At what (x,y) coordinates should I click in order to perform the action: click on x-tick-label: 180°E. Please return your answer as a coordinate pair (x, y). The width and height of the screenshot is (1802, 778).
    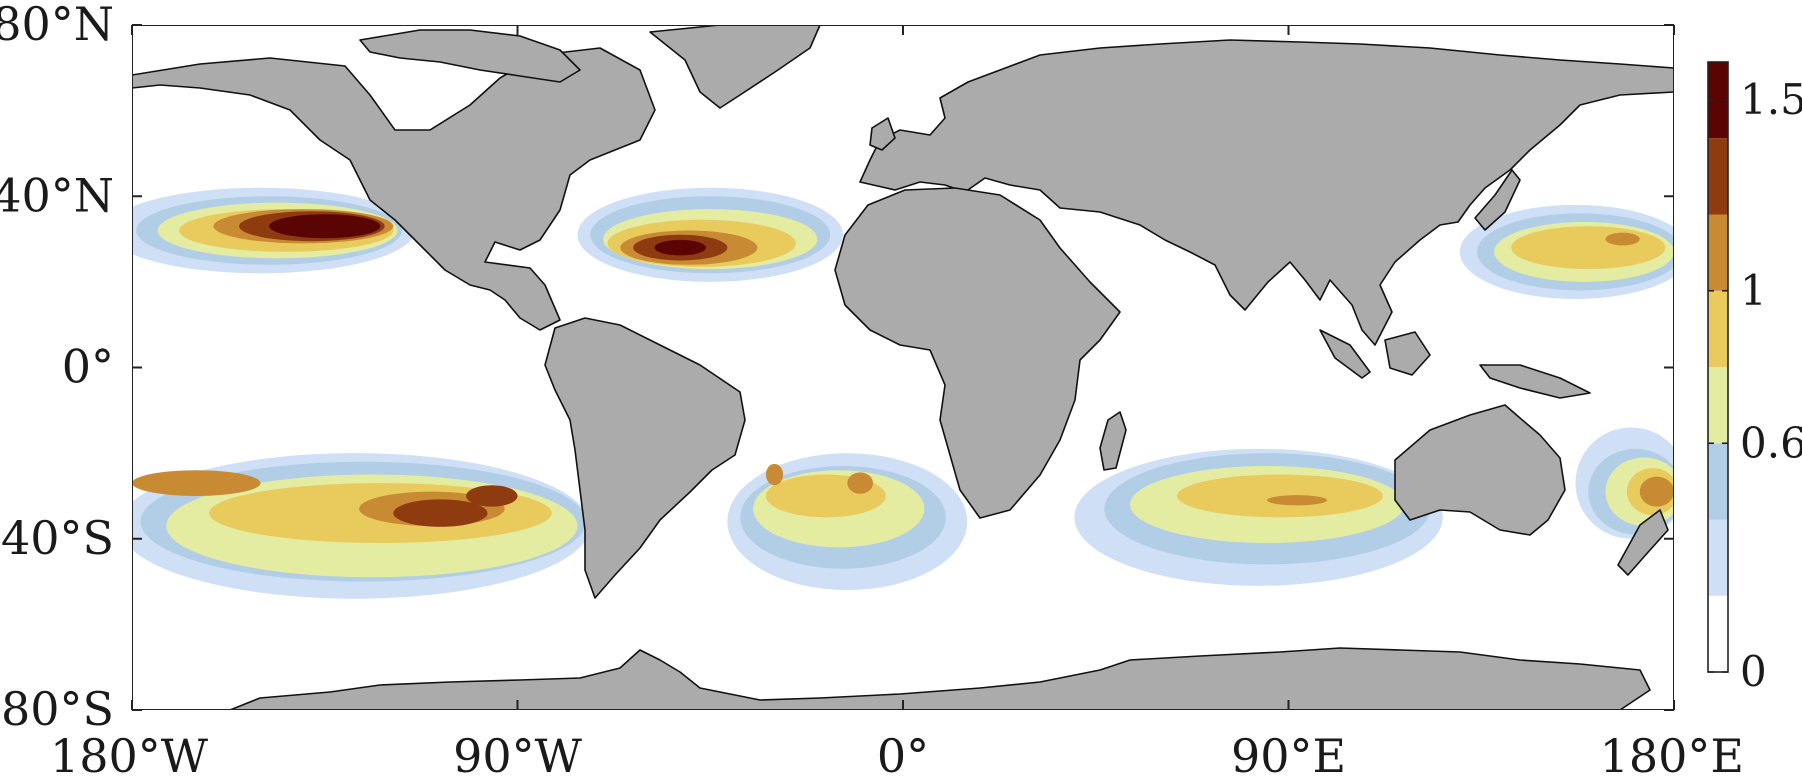
    Looking at the image, I should click on (1672, 753).